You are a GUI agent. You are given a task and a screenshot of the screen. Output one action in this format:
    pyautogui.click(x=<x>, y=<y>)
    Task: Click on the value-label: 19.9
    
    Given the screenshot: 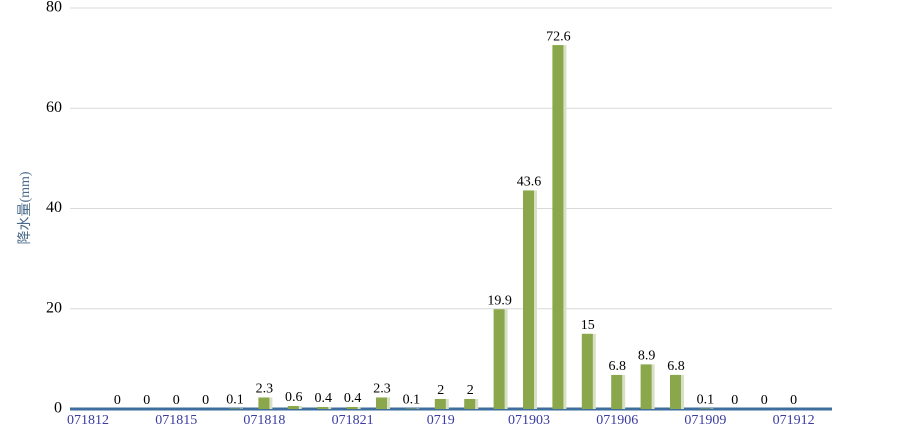 What is the action you would take?
    pyautogui.click(x=499, y=300)
    